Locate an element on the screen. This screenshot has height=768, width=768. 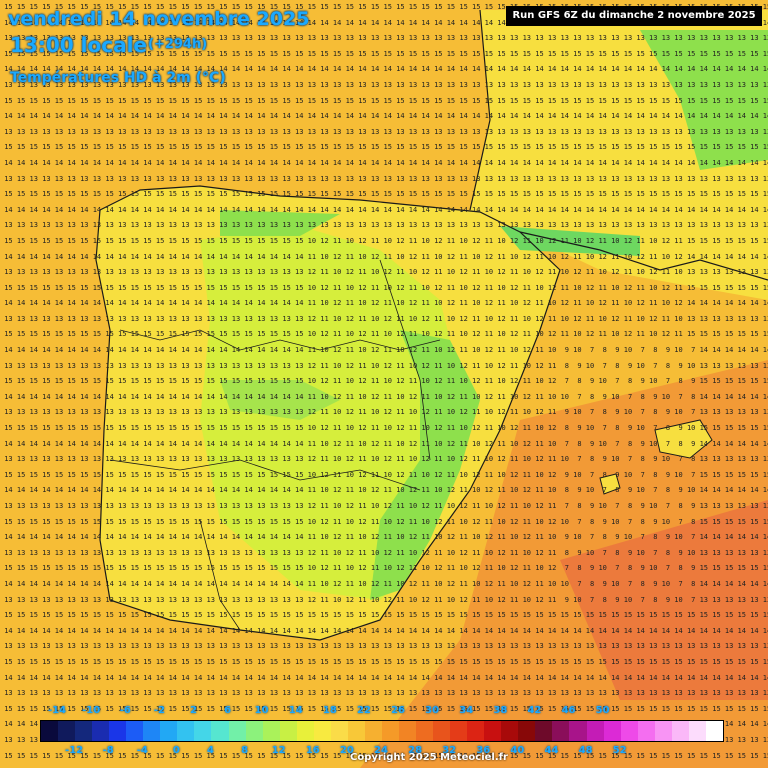
legend-label-lower: 28 is located at coordinates (415, 750).